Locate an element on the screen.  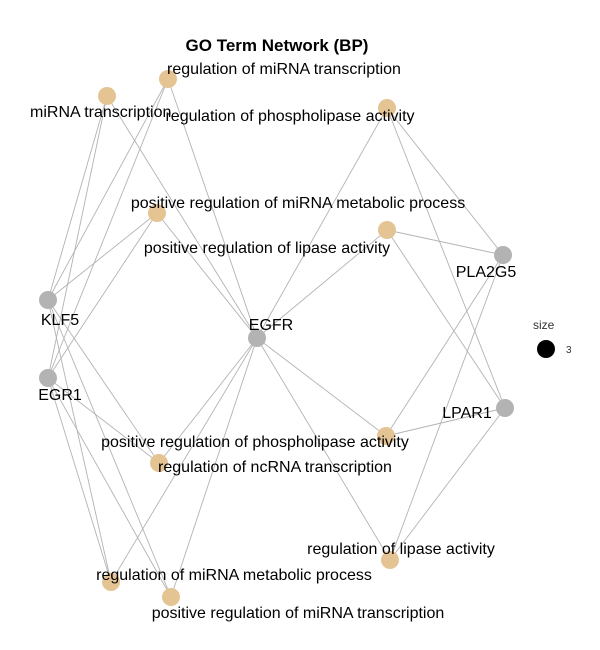
edge-EGR1-reg_ncrna_transcription is located at coordinates (103, 420).